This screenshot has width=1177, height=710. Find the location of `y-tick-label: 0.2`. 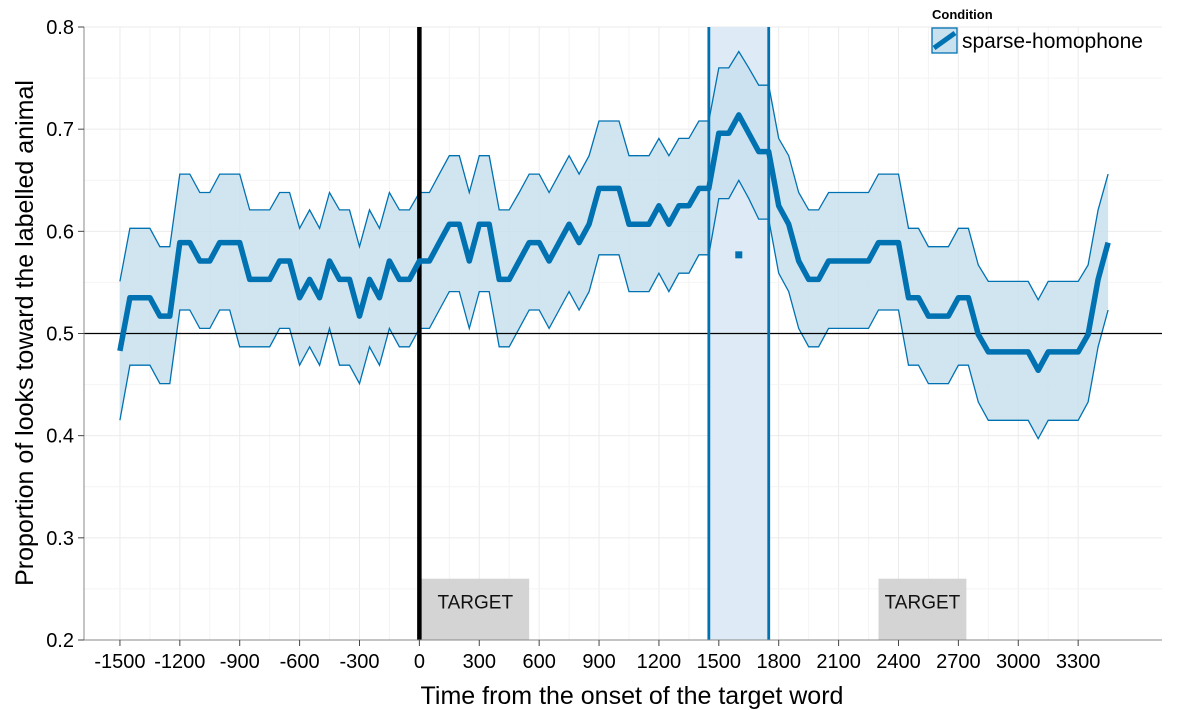

y-tick-label: 0.2 is located at coordinates (60, 641).